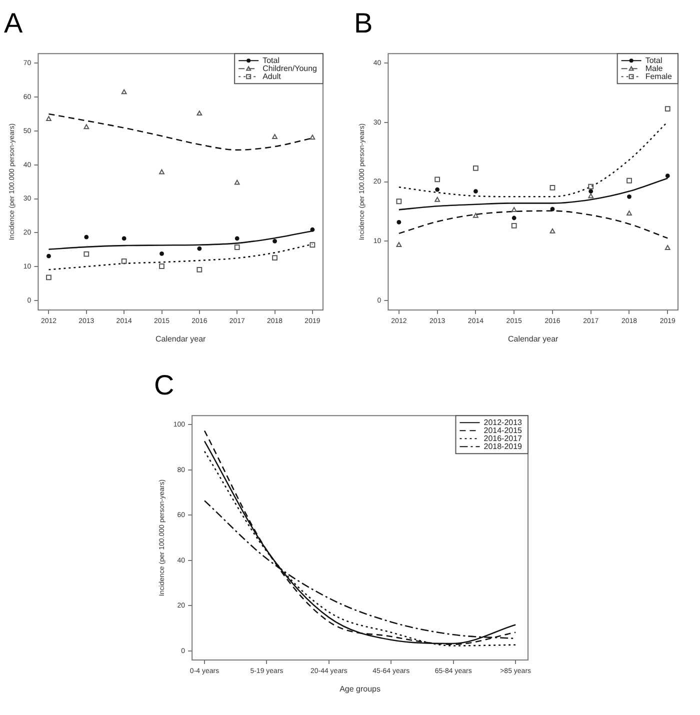  What do you see at coordinates (659, 76) in the screenshot?
I see `legend-label: Female` at bounding box center [659, 76].